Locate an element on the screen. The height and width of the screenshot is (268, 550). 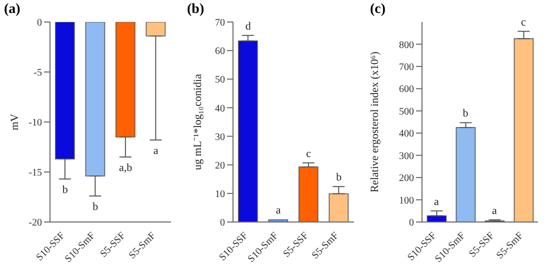
y-axis-title: mV is located at coordinates (14, 122).